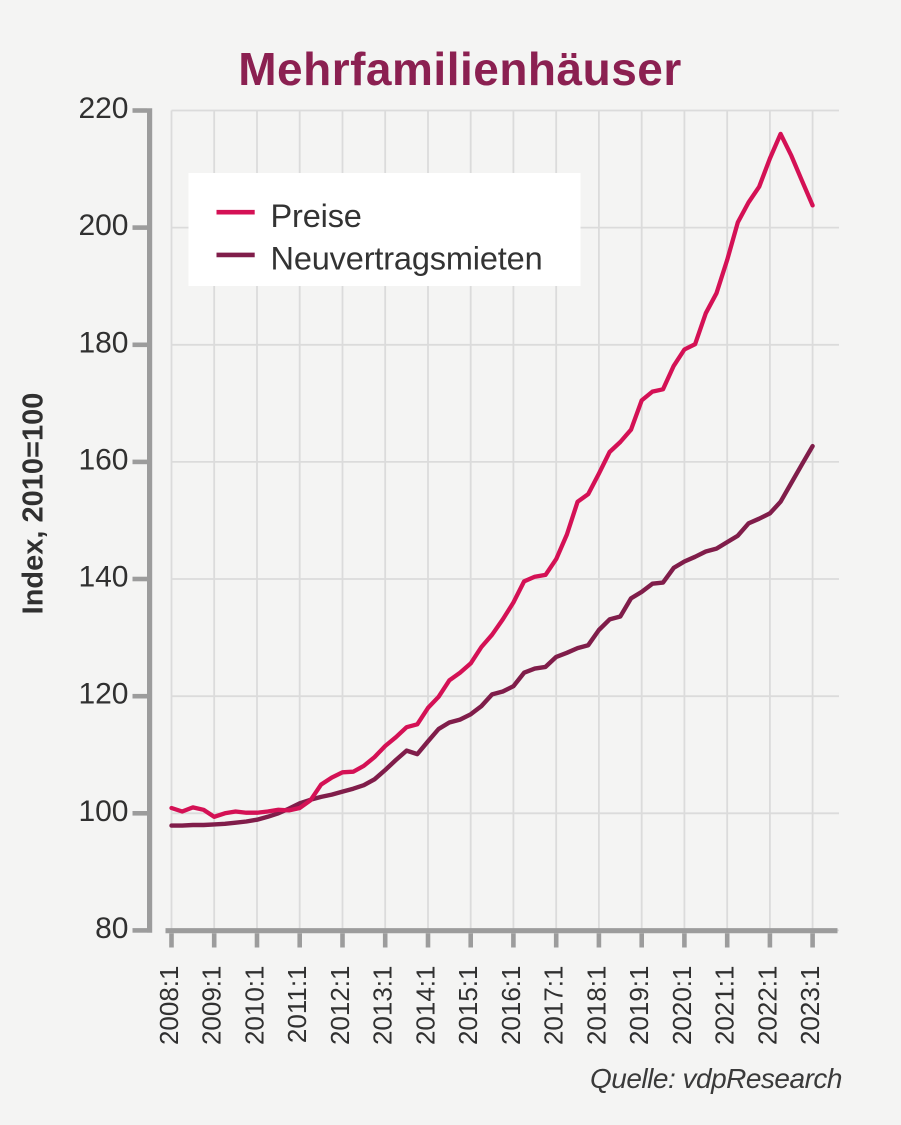 The width and height of the screenshot is (901, 1125). I want to click on svg-text: 160, so click(103, 459).